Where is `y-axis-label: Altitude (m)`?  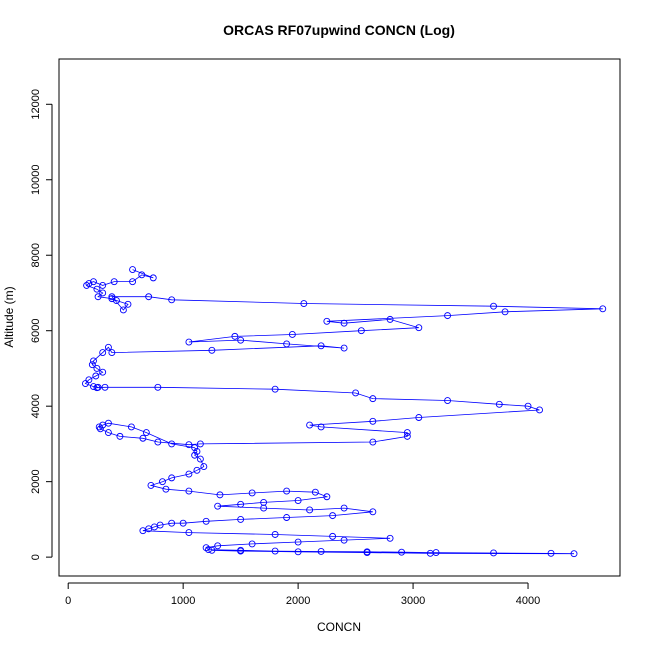
y-axis-label: Altitude (m) is located at coordinates (9, 316).